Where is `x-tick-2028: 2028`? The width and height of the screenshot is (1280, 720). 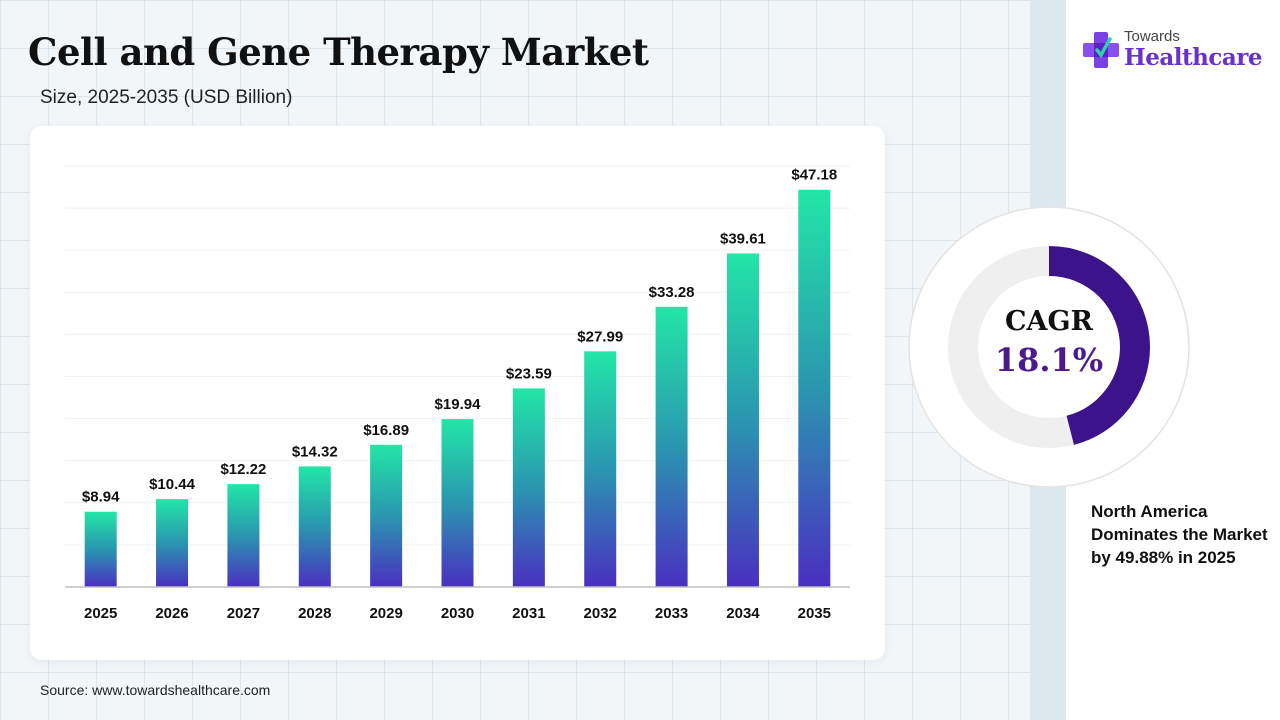 x-tick-2028: 2028 is located at coordinates (314, 613).